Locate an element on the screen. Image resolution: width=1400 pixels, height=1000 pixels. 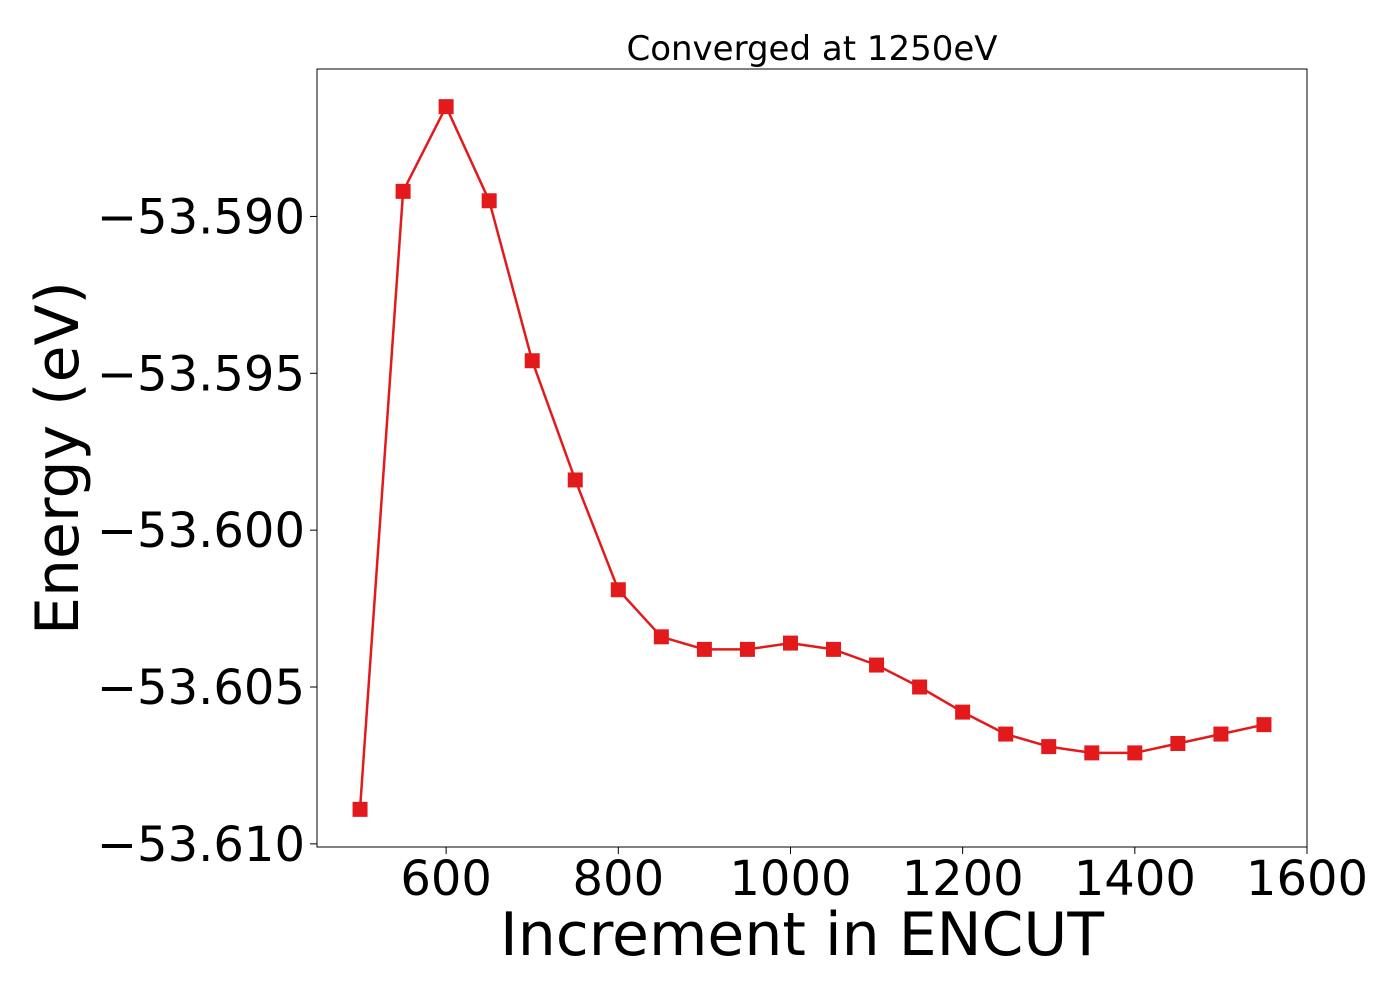
x-tick-label: 1200 is located at coordinates (963, 879).